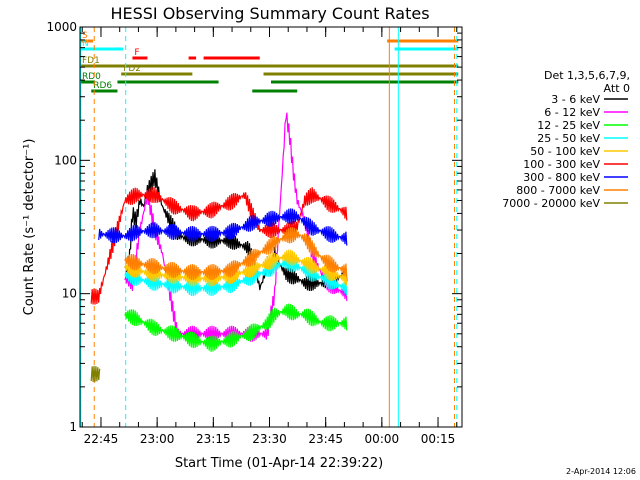 This screenshot has height=480, width=640. I want to click on series-line-50-100-kev, so click(236, 268).